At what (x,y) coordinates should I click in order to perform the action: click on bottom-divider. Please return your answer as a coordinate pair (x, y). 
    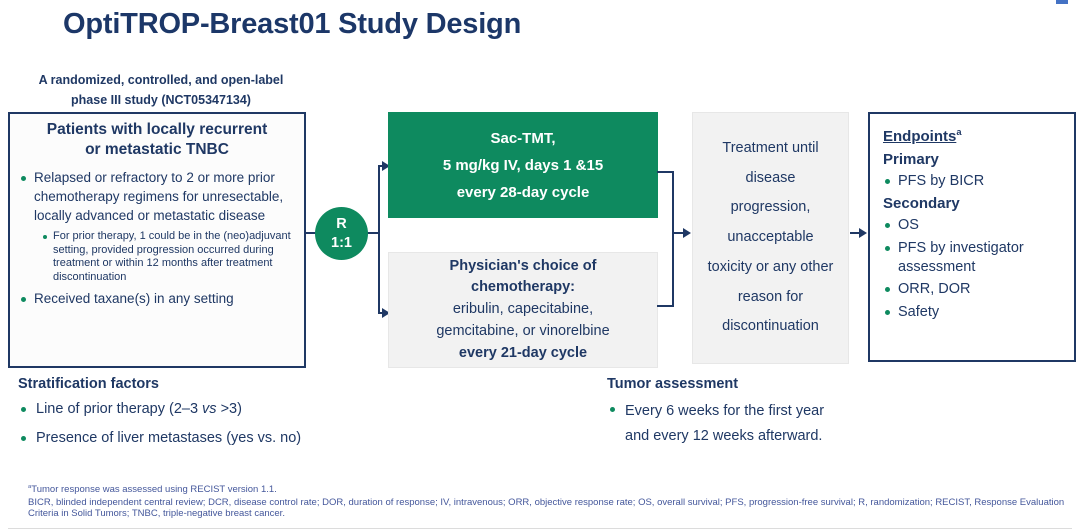
    Looking at the image, I should click on (540, 528).